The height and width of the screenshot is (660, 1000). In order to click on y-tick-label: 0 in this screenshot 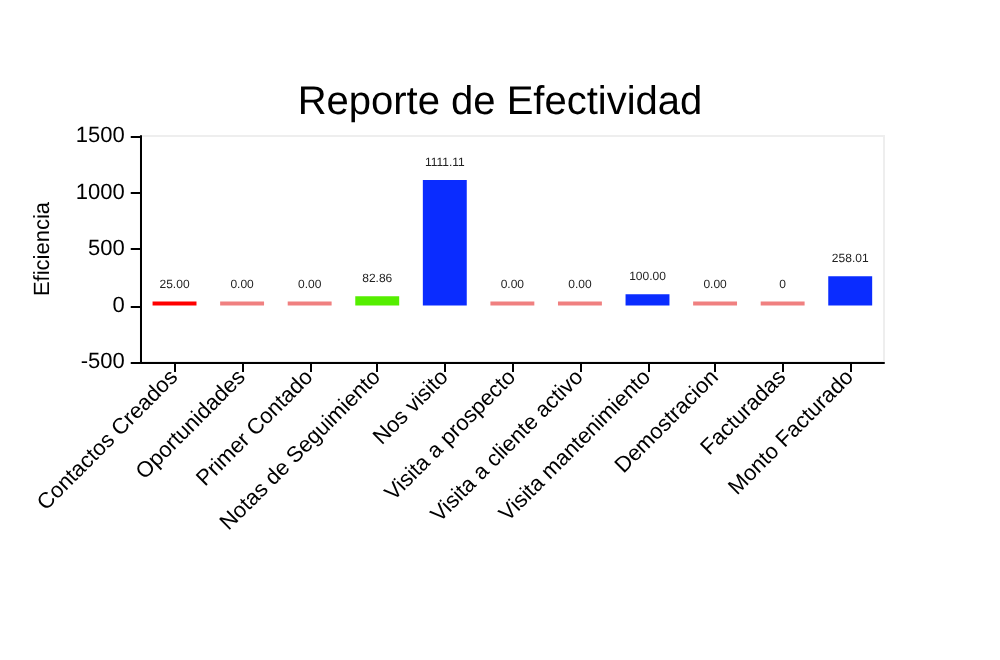, I will do `click(118, 305)`.